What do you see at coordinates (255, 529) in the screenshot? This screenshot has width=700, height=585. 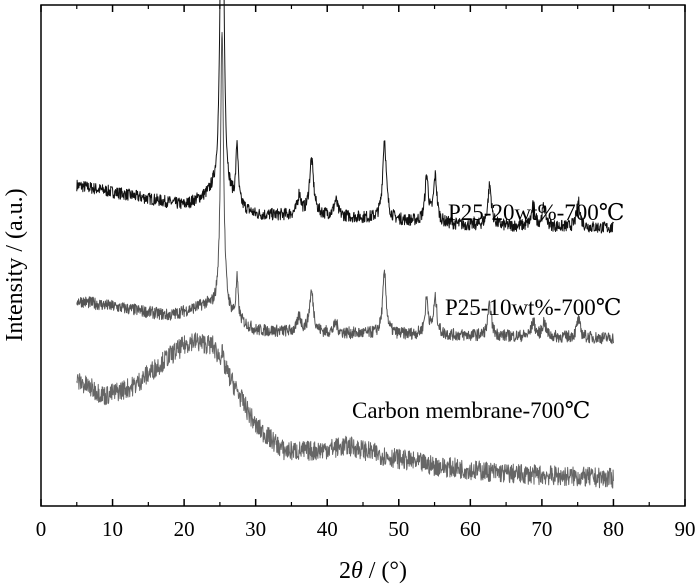 I see `x-tick-label-30: 30` at bounding box center [255, 529].